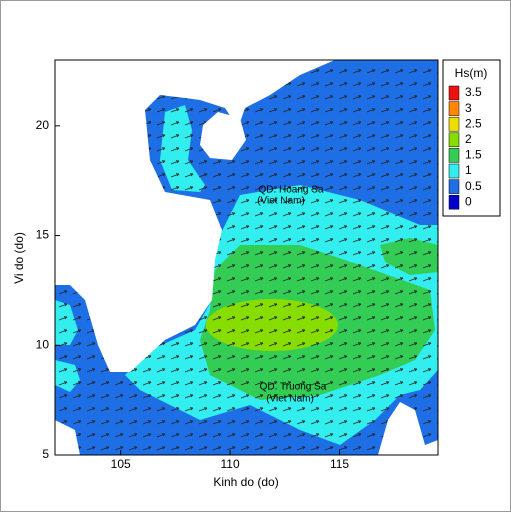 The height and width of the screenshot is (512, 511). I want to click on x-tick-label: 105, so click(121, 464).